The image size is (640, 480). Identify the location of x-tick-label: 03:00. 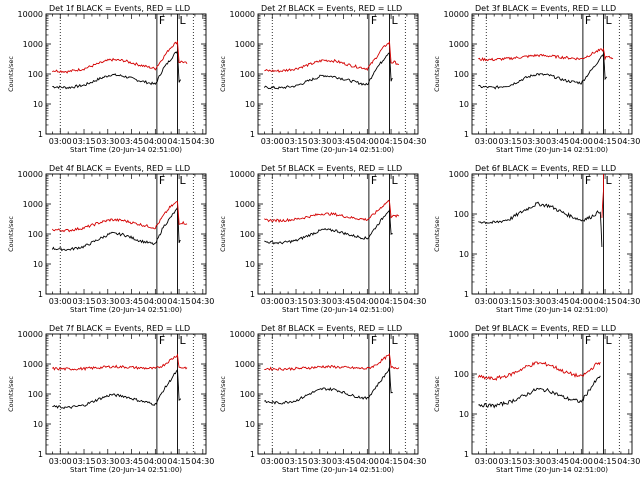
(486, 141).